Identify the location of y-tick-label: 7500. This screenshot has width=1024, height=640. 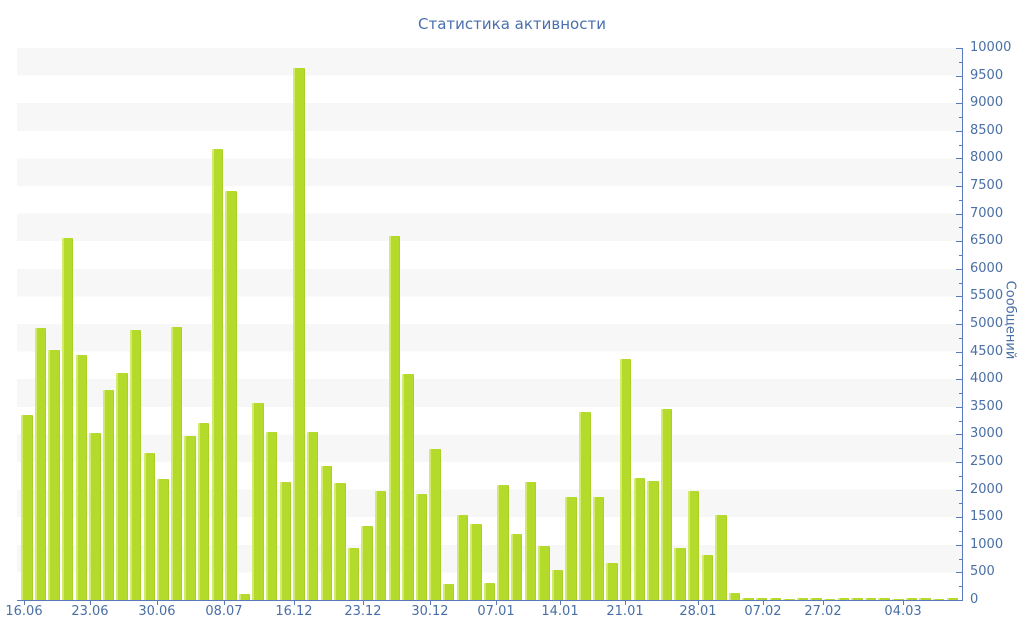
(987, 185).